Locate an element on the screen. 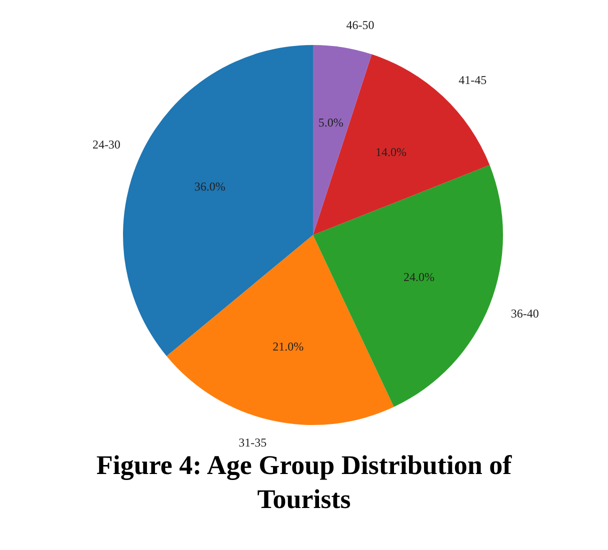 Image resolution: width=608 pixels, height=550 pixels. data-label: 36.0% is located at coordinates (210, 186).